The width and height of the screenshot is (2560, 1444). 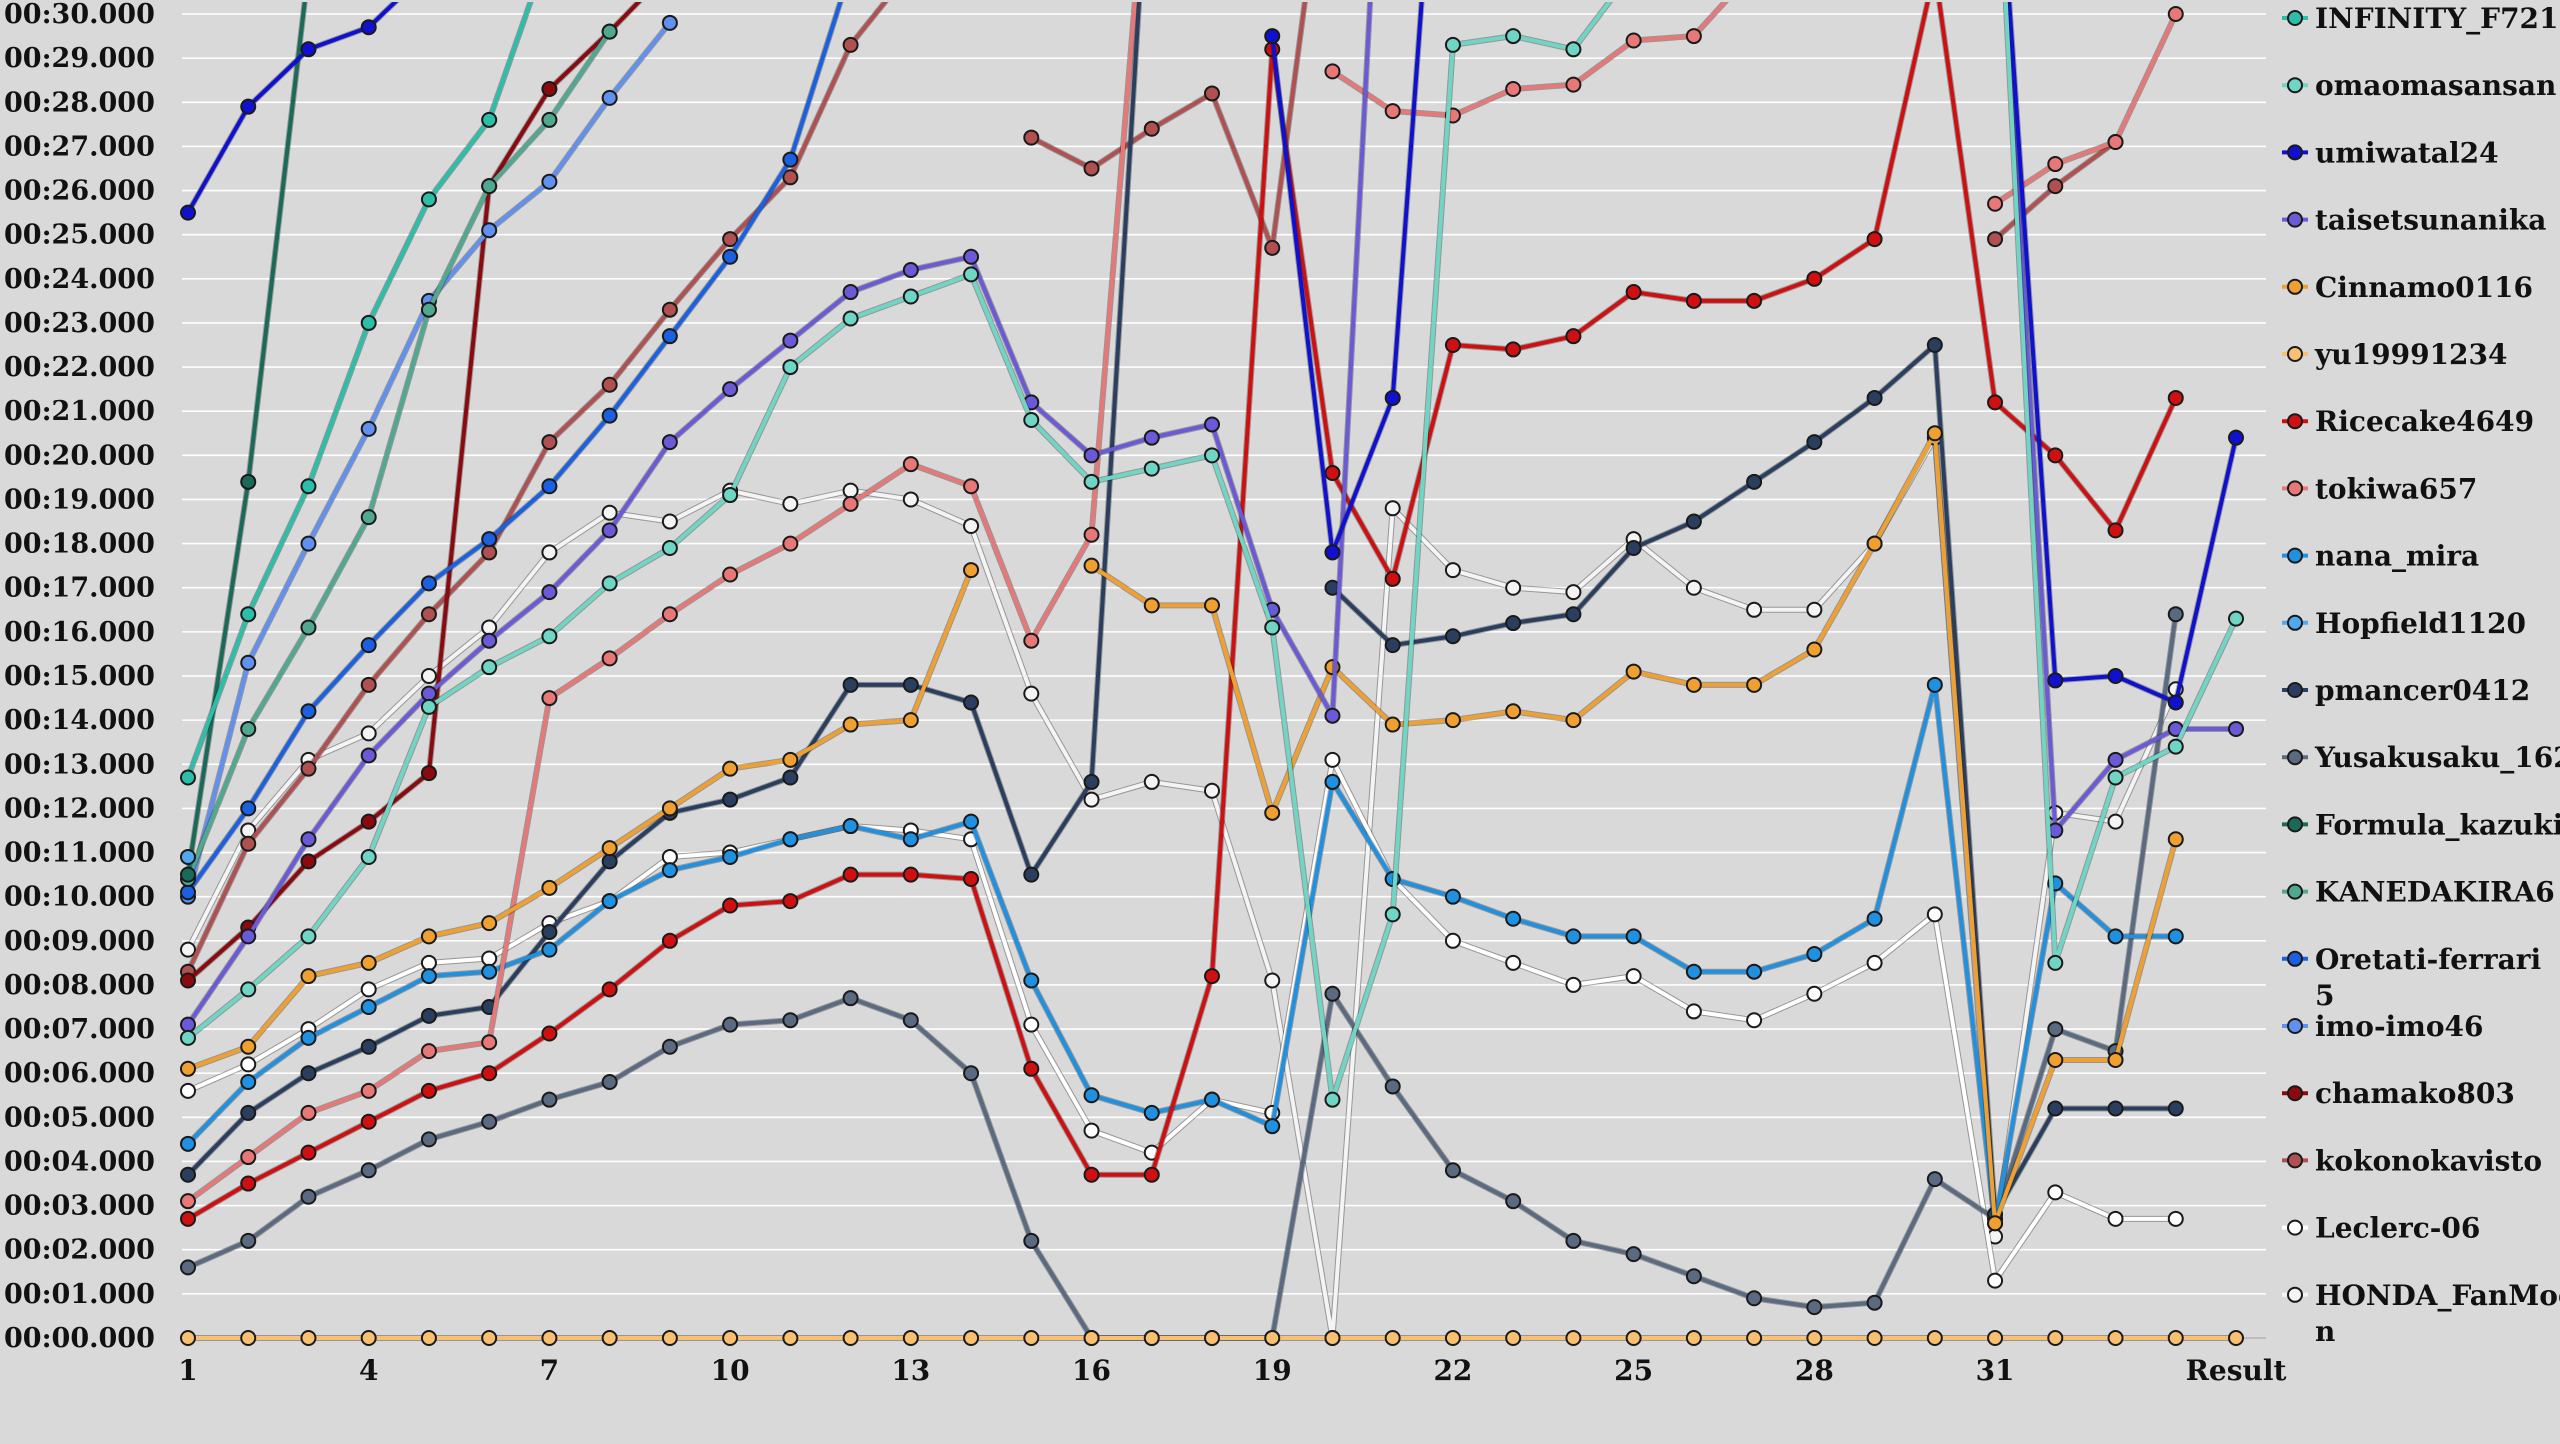 I want to click on legend-item: Ricecake4649, so click(x=2408, y=421).